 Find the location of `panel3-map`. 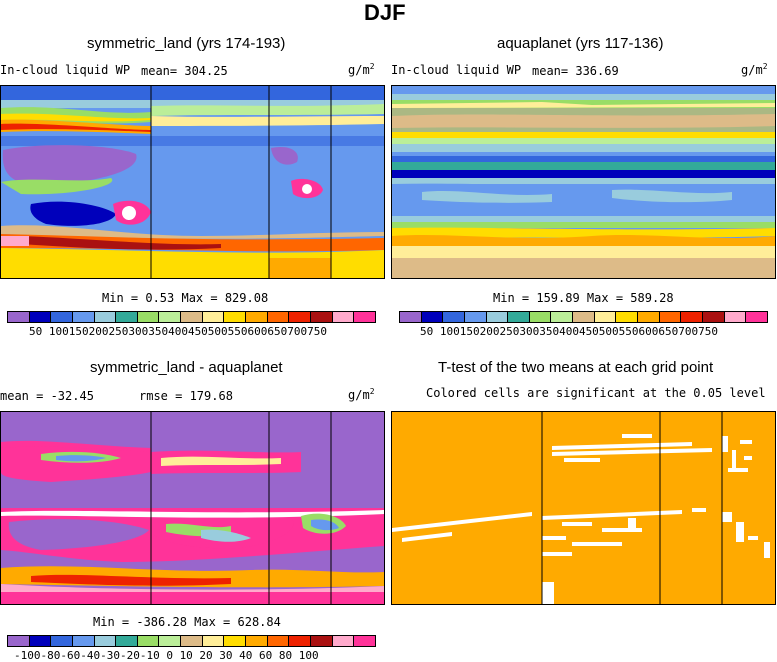

panel3-map is located at coordinates (192, 508).